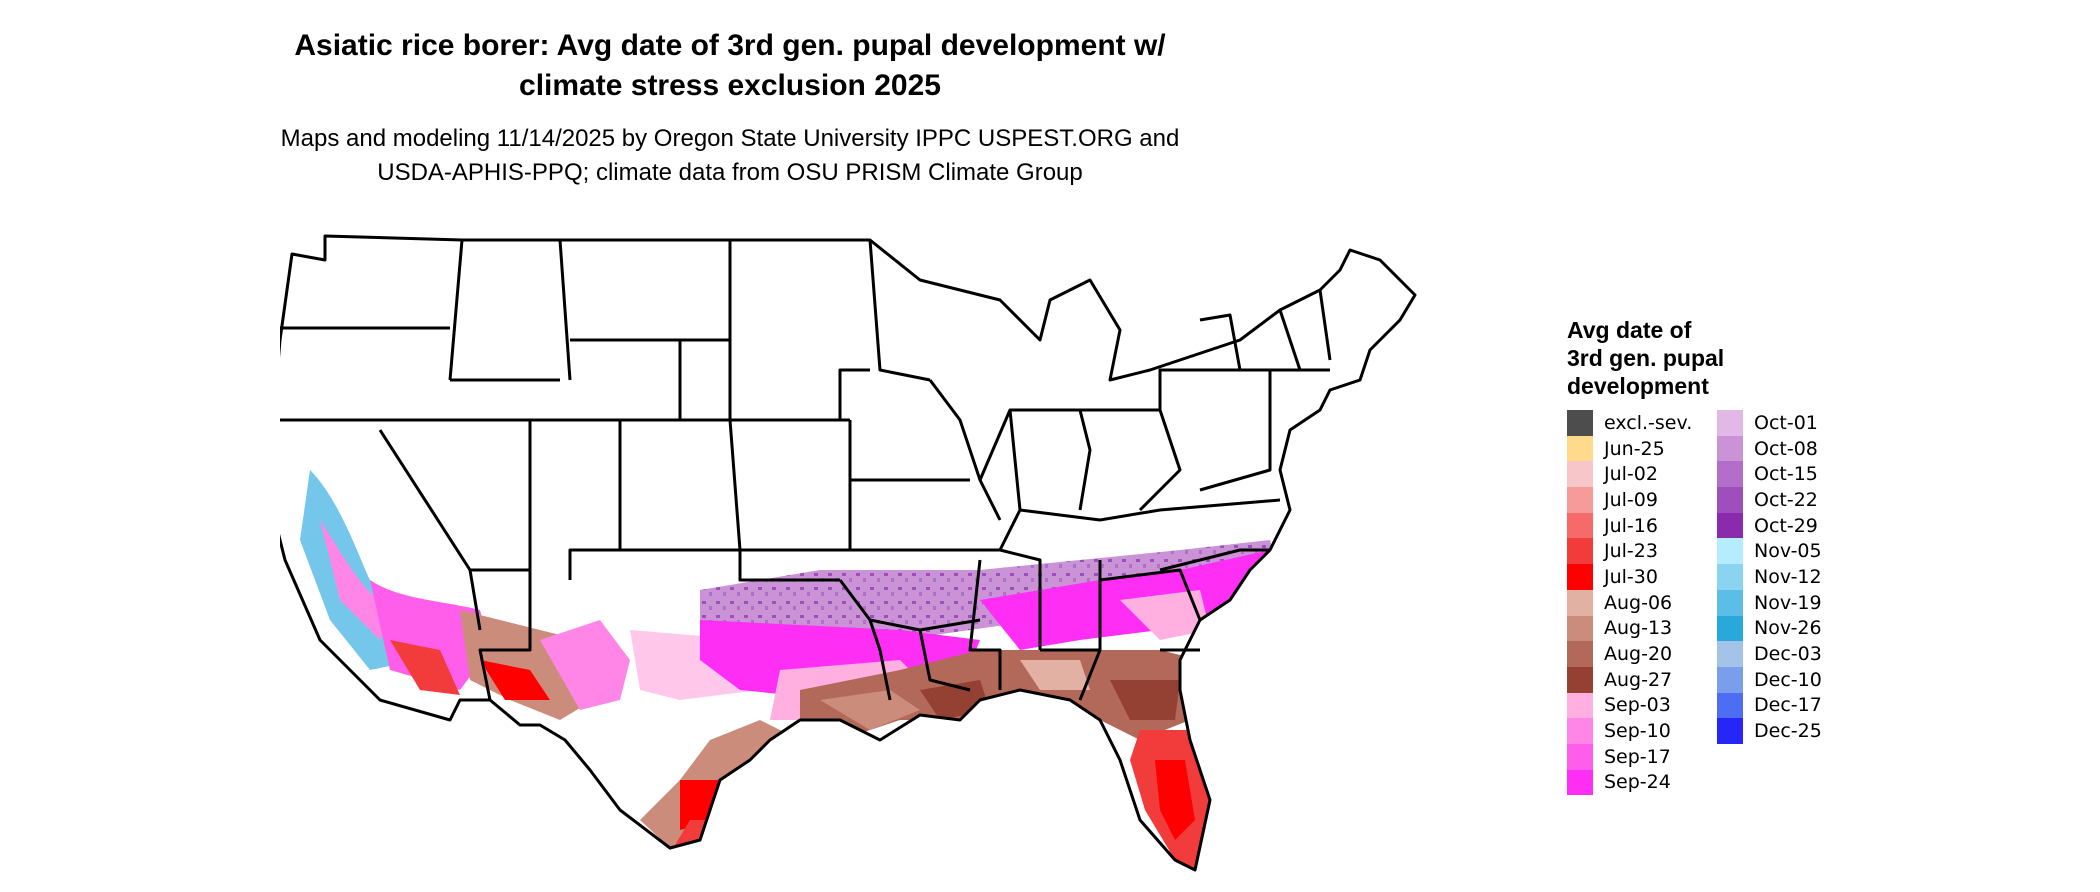 The image size is (2100, 892). Describe the element at coordinates (1634, 448) in the screenshot. I see `legend-label: Jun-25` at that location.